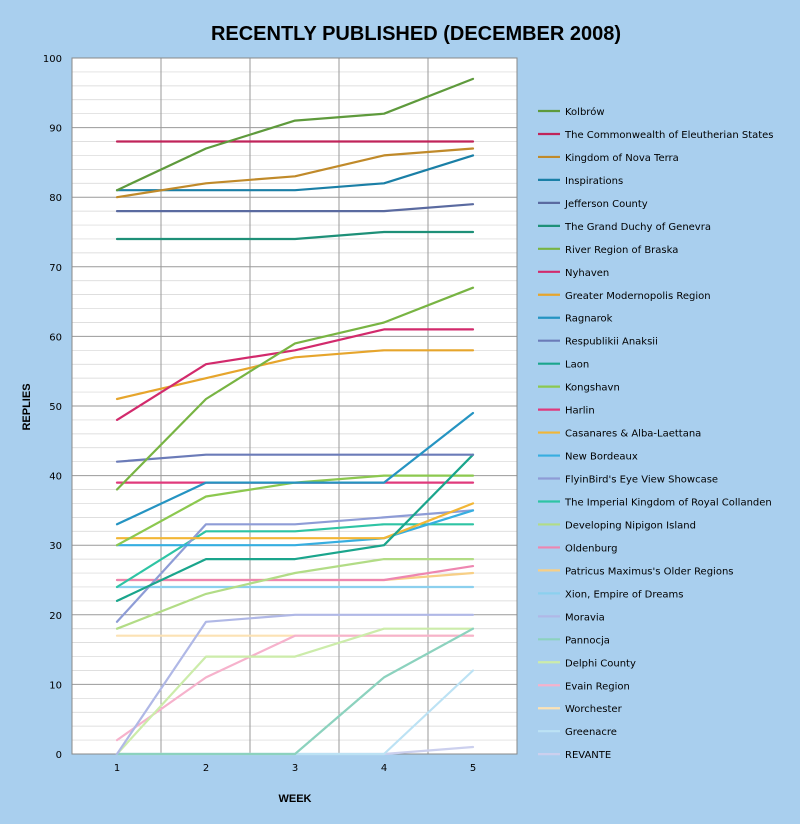 This screenshot has height=824, width=800. I want to click on legend-label: REVANTE, so click(588, 755).